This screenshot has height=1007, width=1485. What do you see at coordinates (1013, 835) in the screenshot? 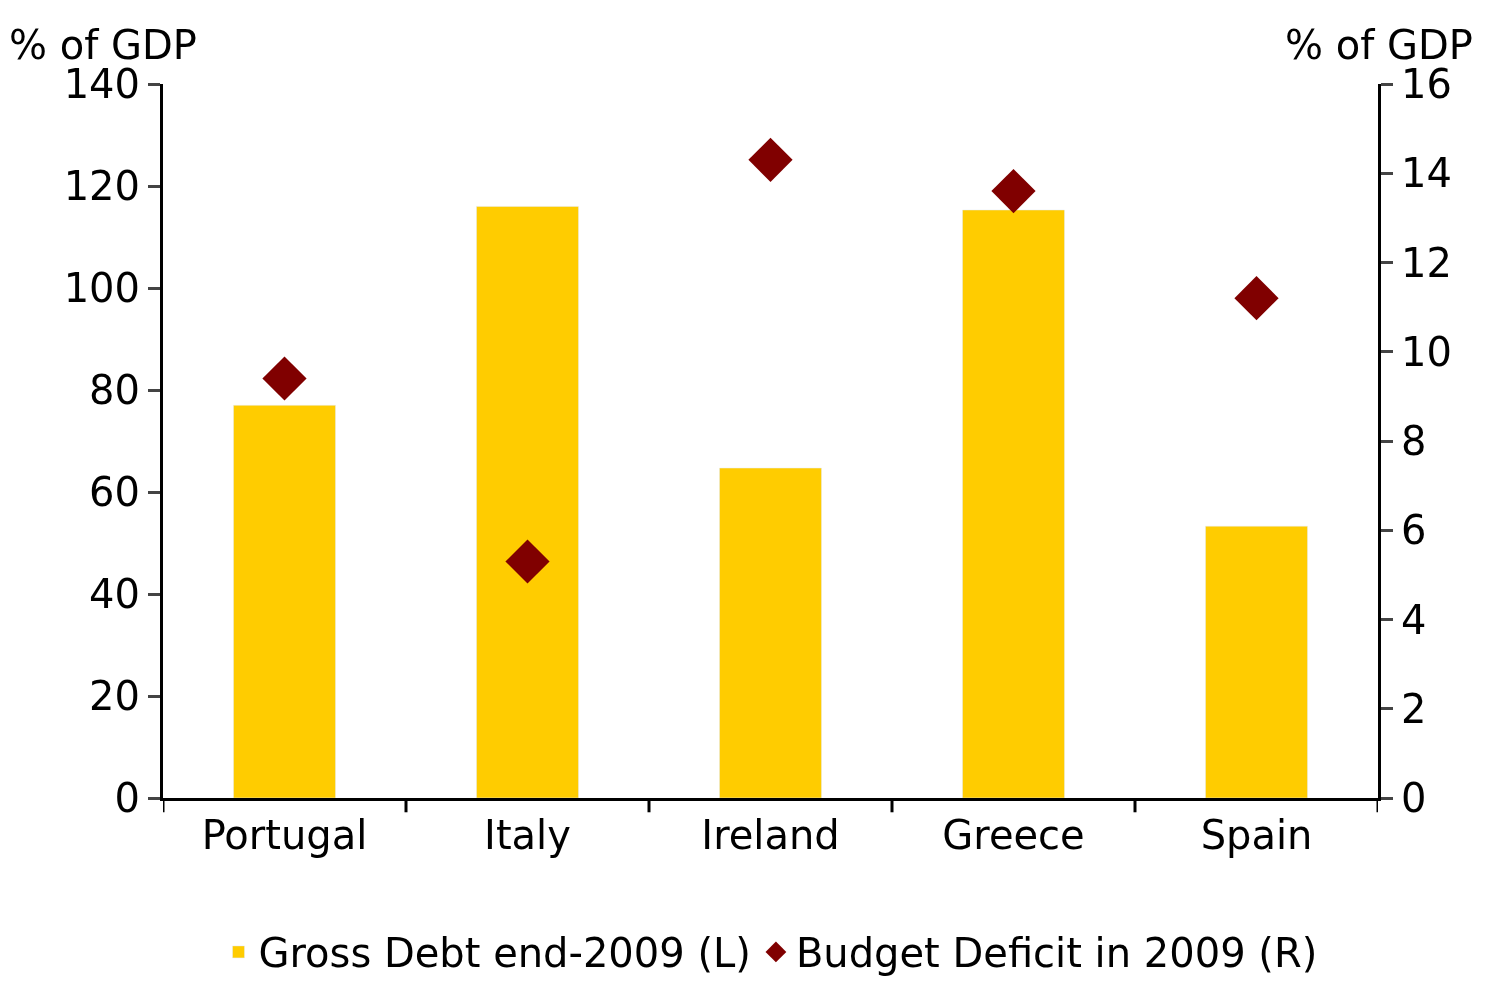
I see `x-tick-label: Greece` at bounding box center [1013, 835].